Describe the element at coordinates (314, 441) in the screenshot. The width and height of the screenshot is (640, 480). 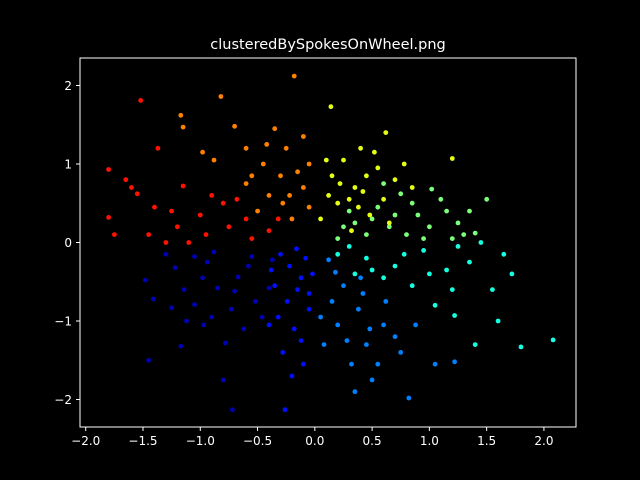
I see `x-tick-label: 0.0` at that location.